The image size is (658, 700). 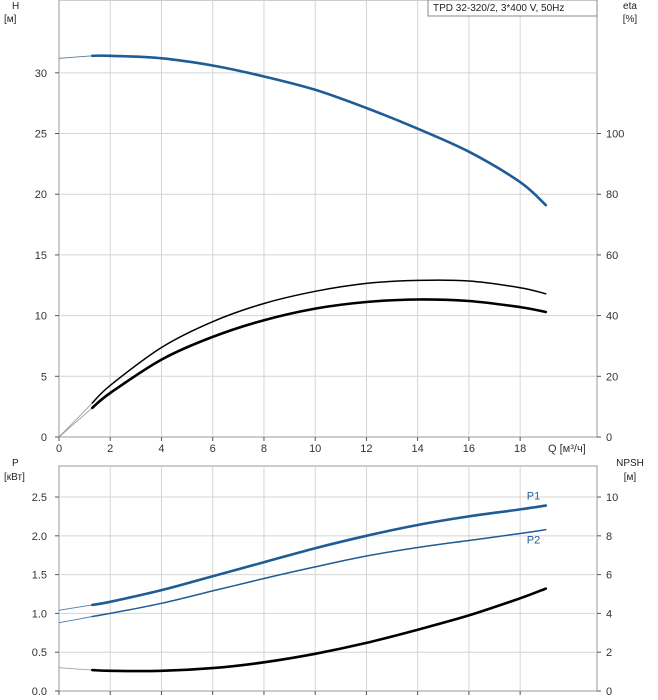 I want to click on left-axis-title: P, so click(x=15, y=463).